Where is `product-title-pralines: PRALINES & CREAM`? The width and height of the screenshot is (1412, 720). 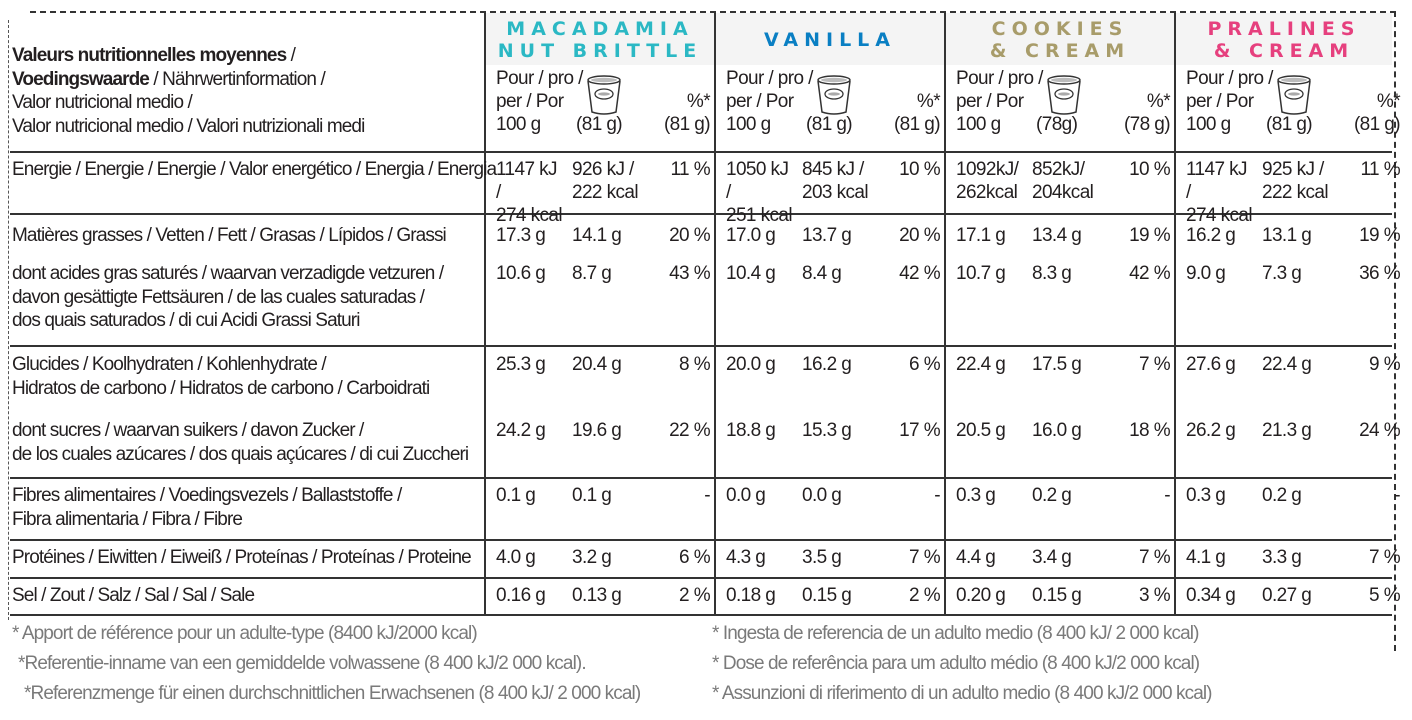
product-title-pralines: PRALINES & CREAM is located at coordinates (1284, 40).